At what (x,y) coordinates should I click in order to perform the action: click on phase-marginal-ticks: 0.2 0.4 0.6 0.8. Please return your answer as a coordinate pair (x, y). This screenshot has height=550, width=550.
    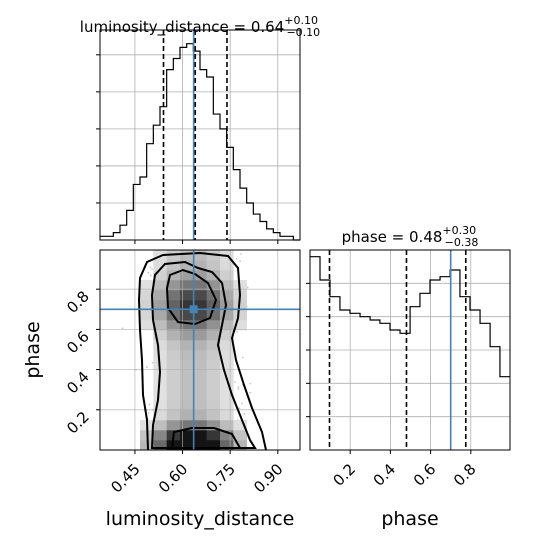
    Looking at the image, I should click on (393, 386).